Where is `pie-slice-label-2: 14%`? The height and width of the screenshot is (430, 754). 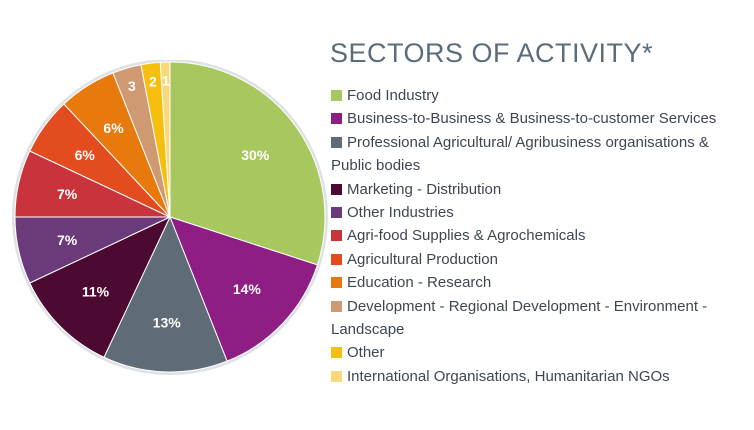 pie-slice-label-2: 14% is located at coordinates (247, 289).